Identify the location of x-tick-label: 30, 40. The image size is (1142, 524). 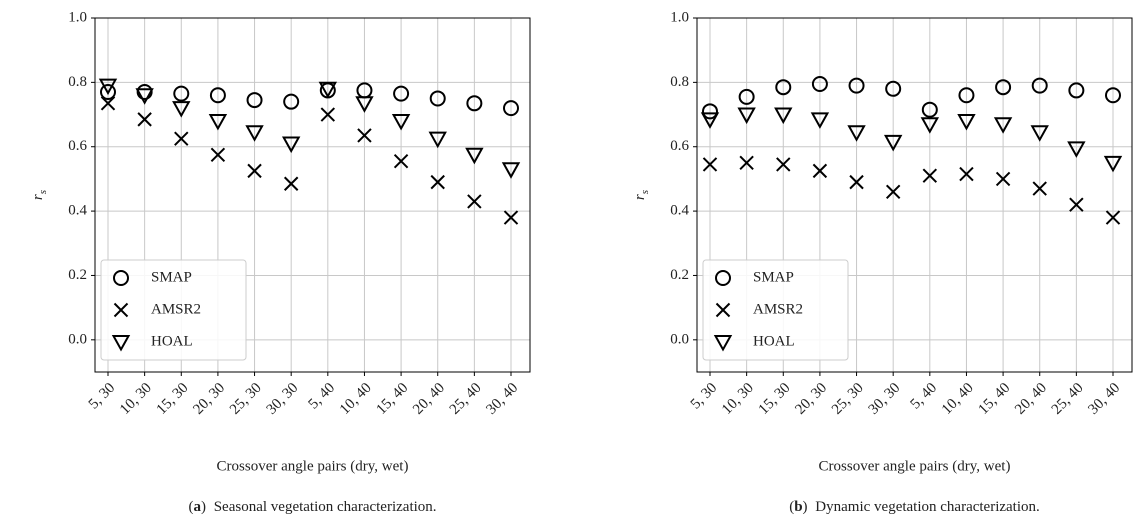
(1104, 399).